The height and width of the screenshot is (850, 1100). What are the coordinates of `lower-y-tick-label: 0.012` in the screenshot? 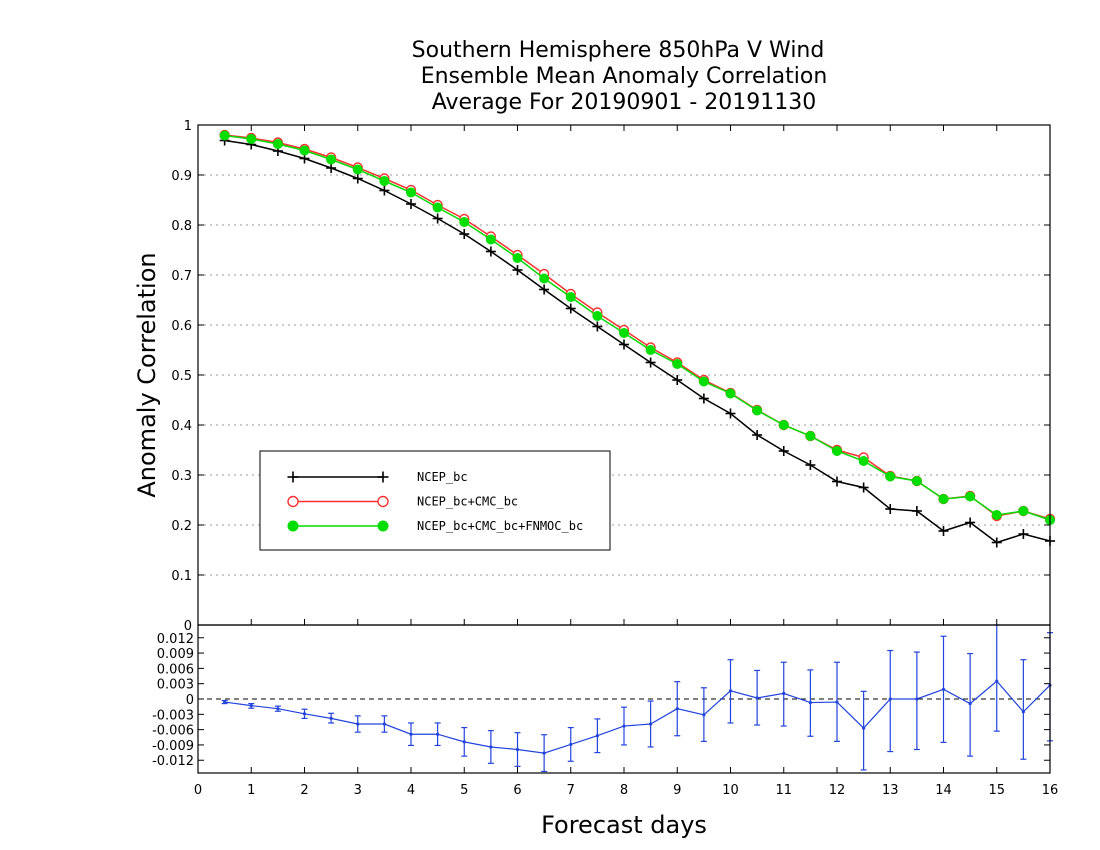 It's located at (175, 639).